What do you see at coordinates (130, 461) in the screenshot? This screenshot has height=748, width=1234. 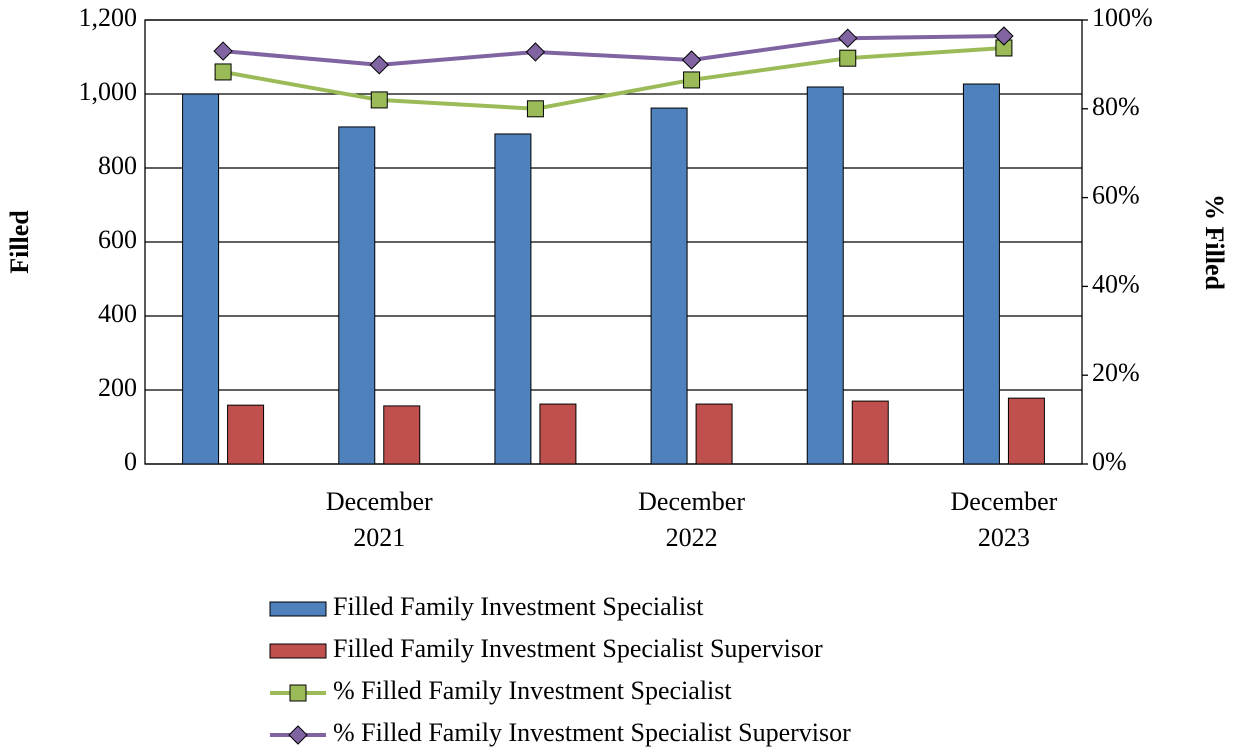 I see `y-tick-label: 0` at bounding box center [130, 461].